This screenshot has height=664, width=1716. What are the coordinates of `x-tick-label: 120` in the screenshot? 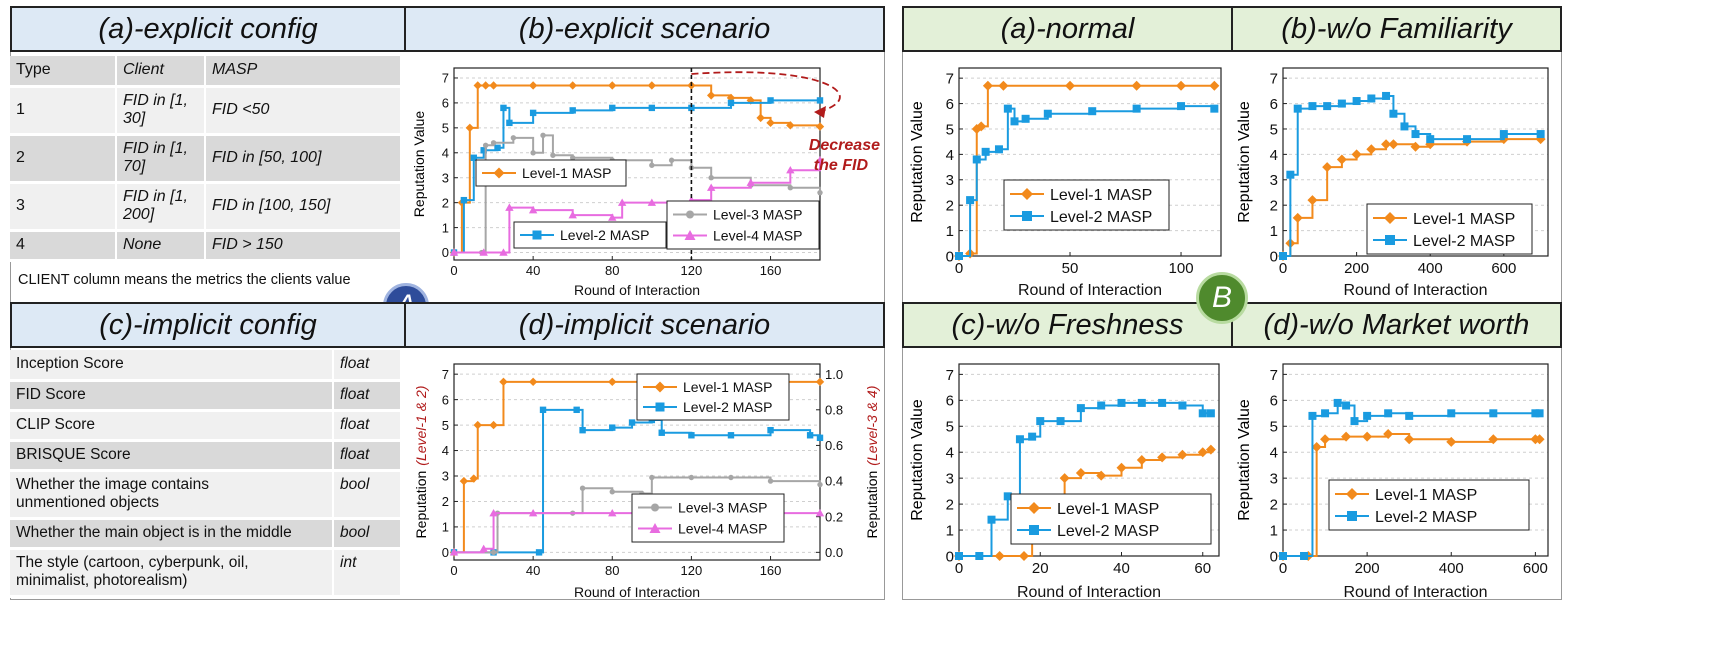 It's located at (692, 270).